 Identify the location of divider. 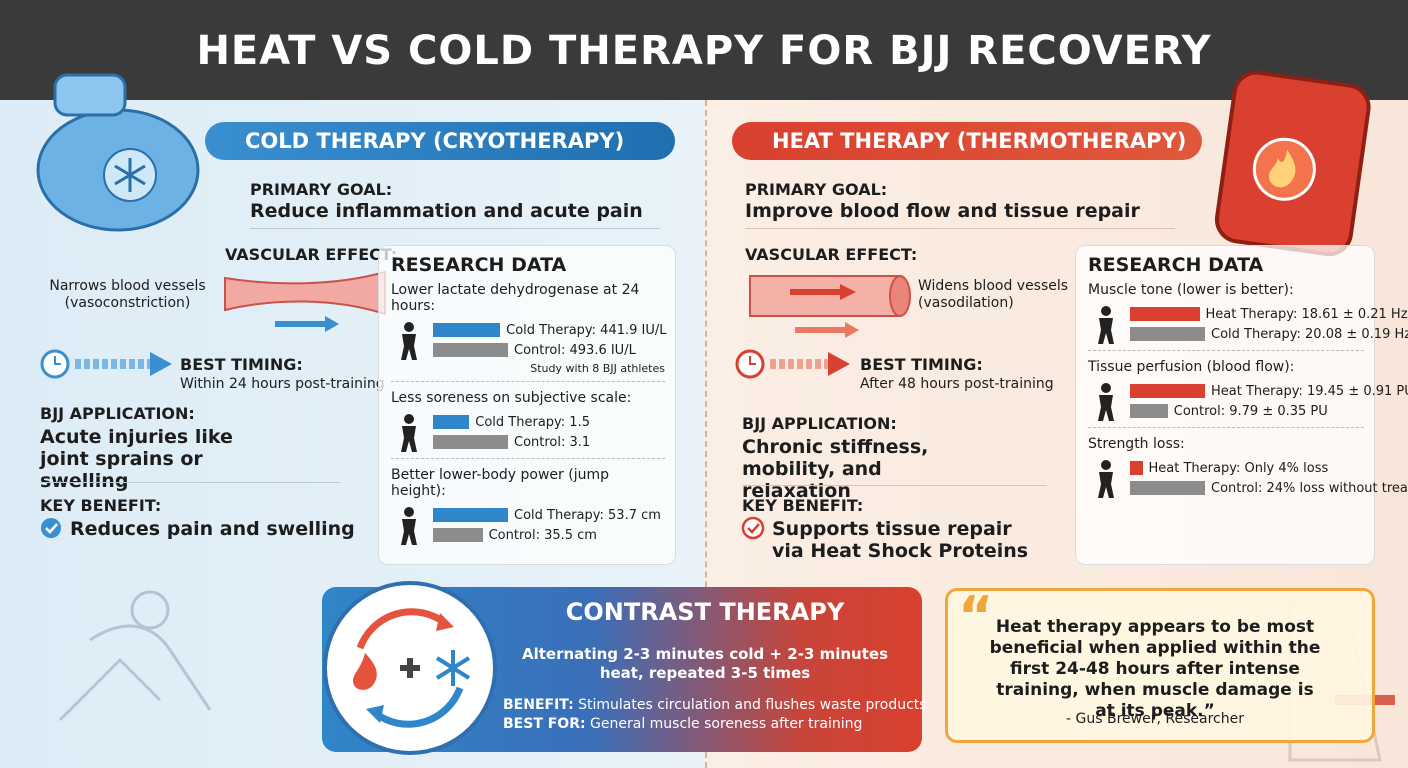
(706, 434).